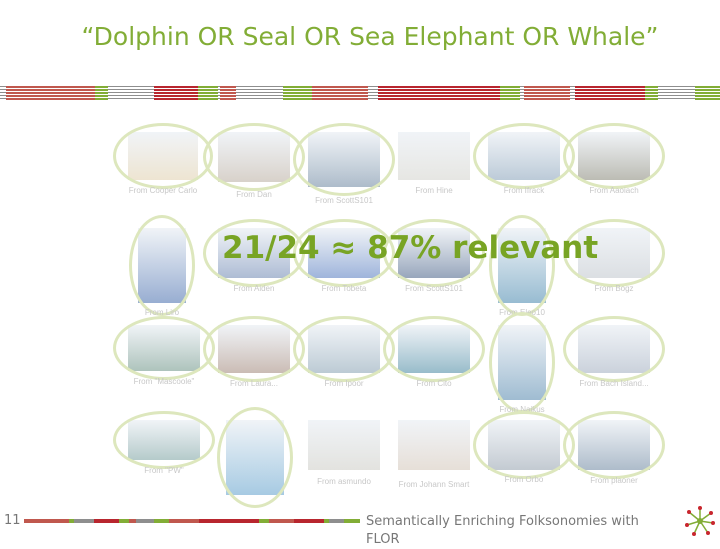 Image resolution: width=720 pixels, height=549 pixels. I want to click on result-thumbnail: From Johann Smart, so click(434, 454).